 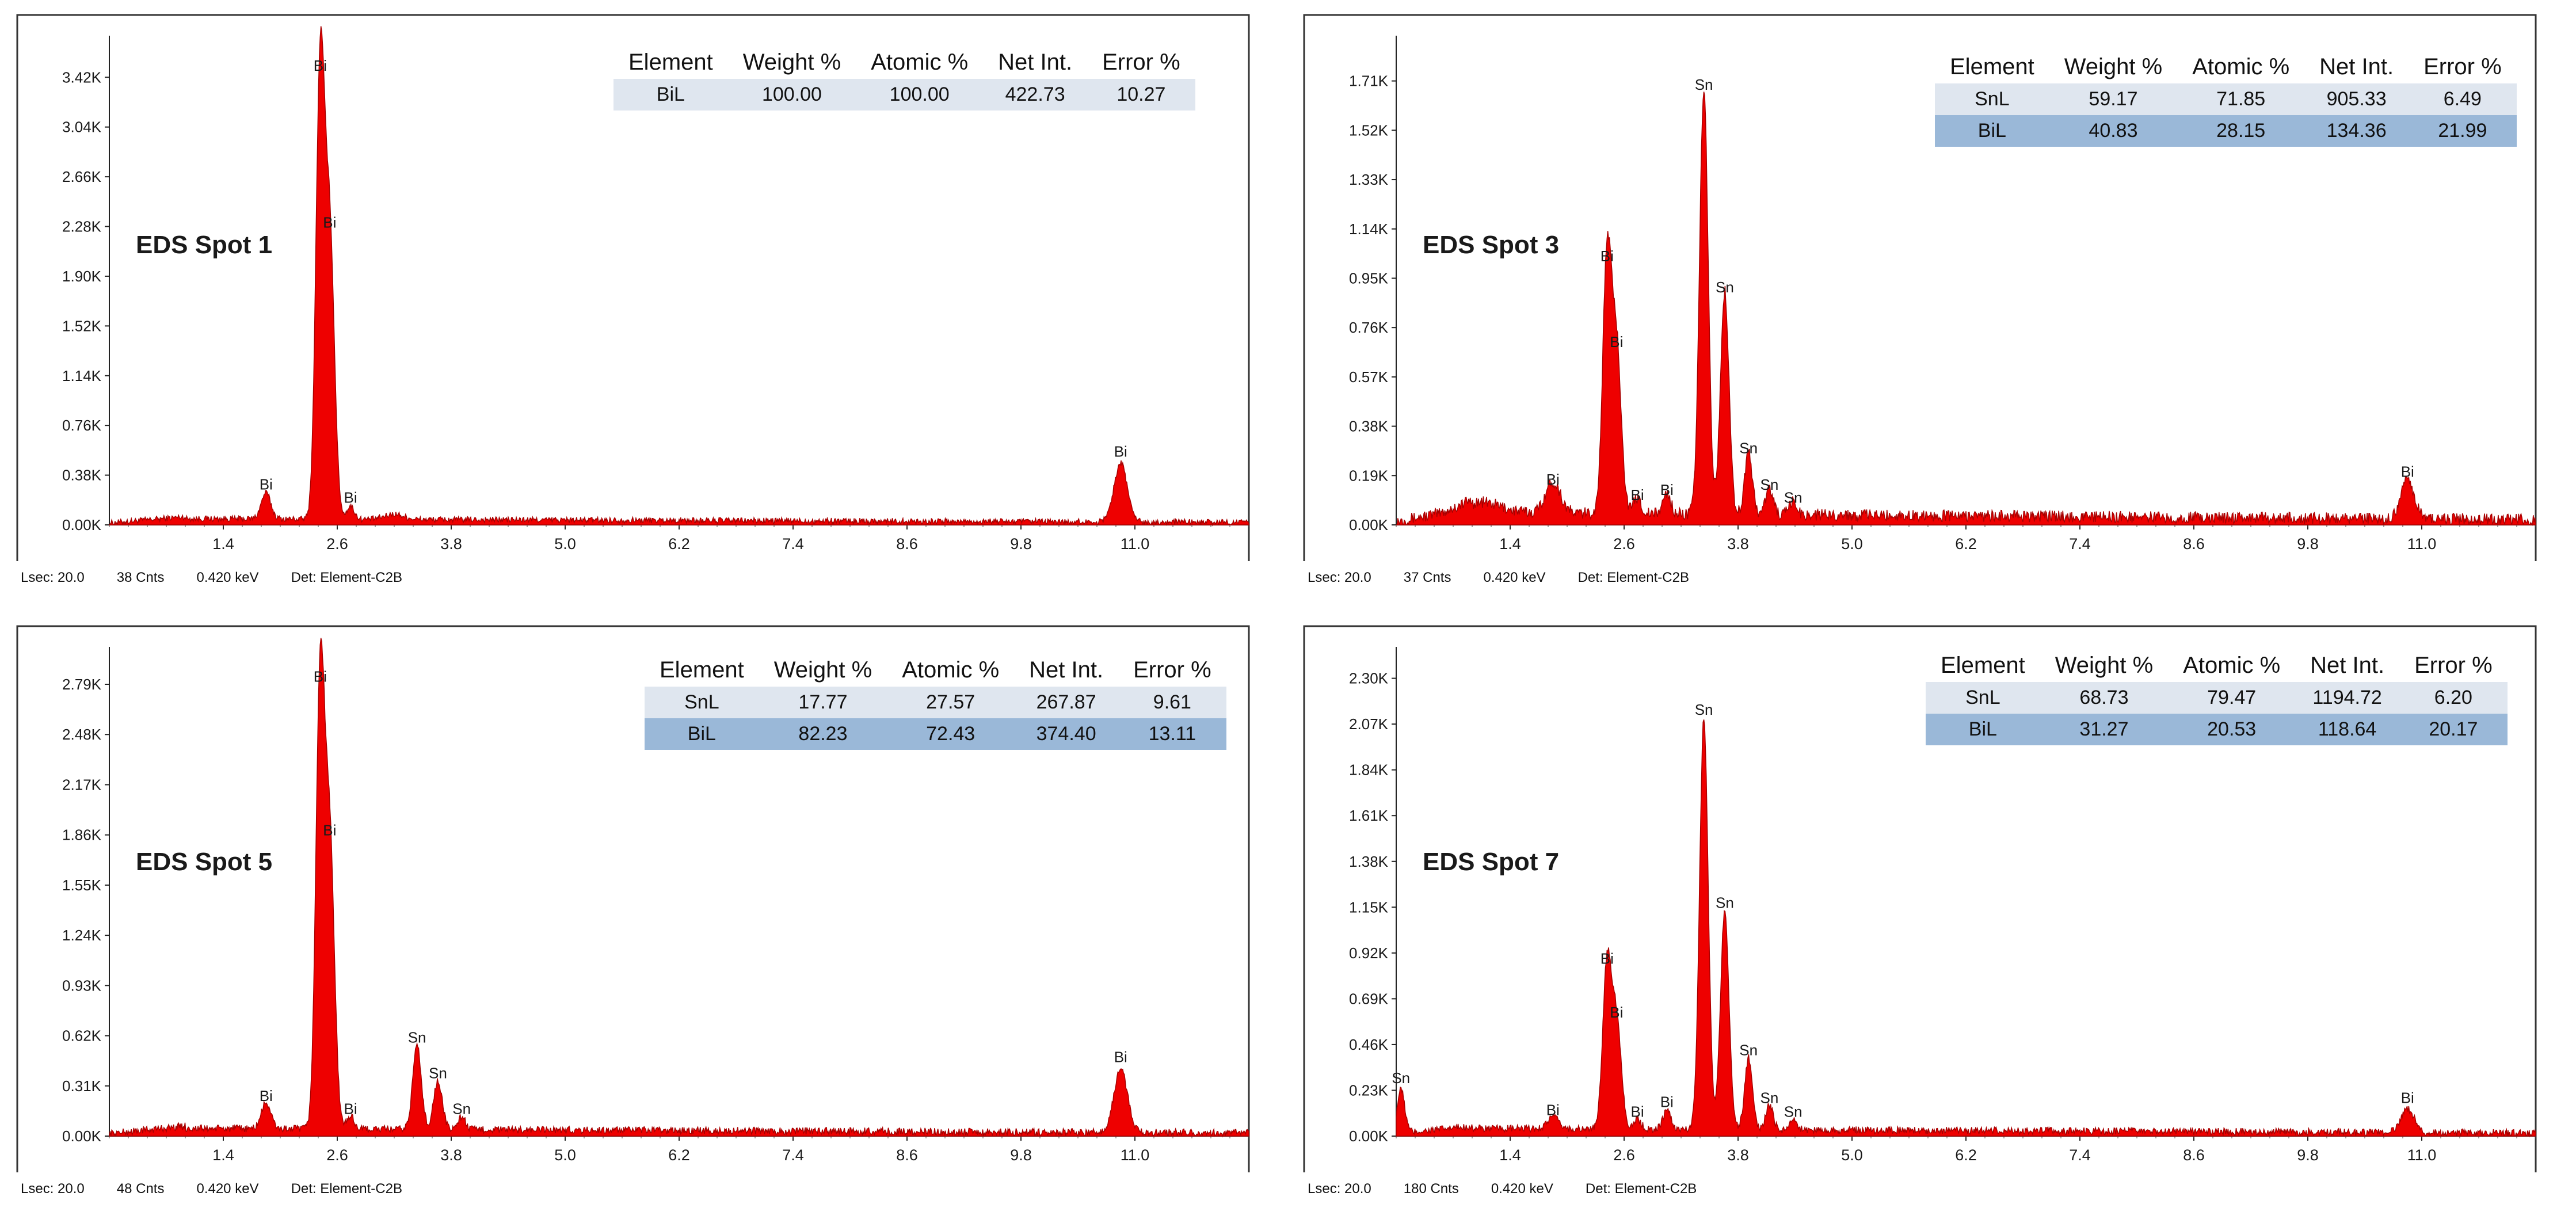 What do you see at coordinates (2232, 729) in the screenshot?
I see `table-cell: 20.53` at bounding box center [2232, 729].